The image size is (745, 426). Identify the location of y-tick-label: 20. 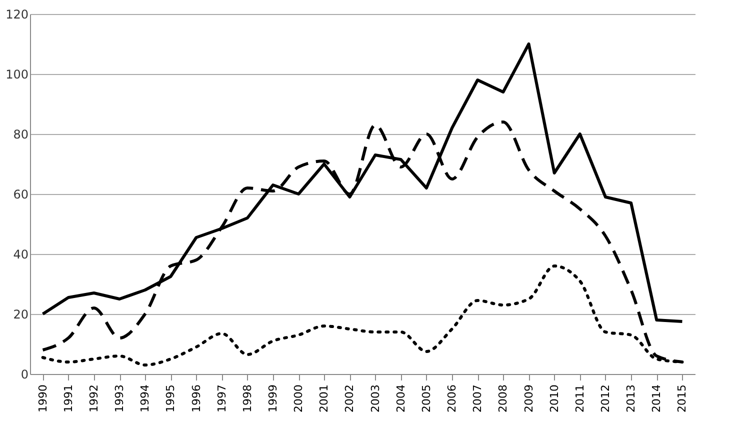
(20, 315).